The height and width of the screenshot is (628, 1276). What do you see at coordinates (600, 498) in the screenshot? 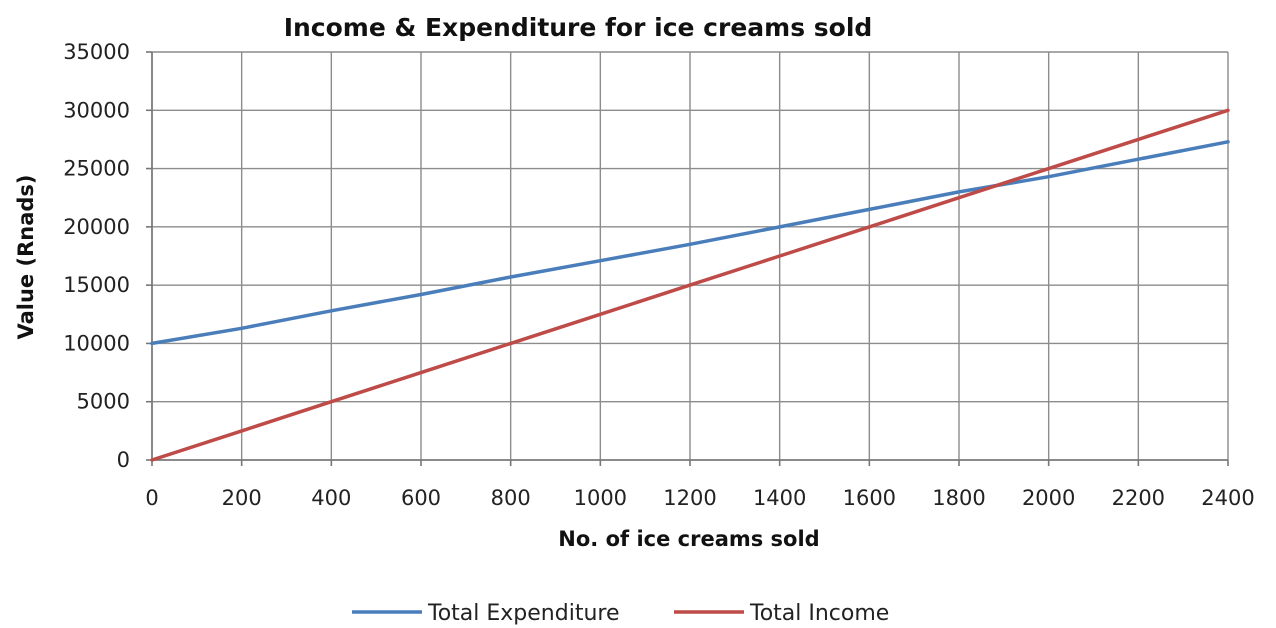
I see `x-tick-label: 1000` at bounding box center [600, 498].